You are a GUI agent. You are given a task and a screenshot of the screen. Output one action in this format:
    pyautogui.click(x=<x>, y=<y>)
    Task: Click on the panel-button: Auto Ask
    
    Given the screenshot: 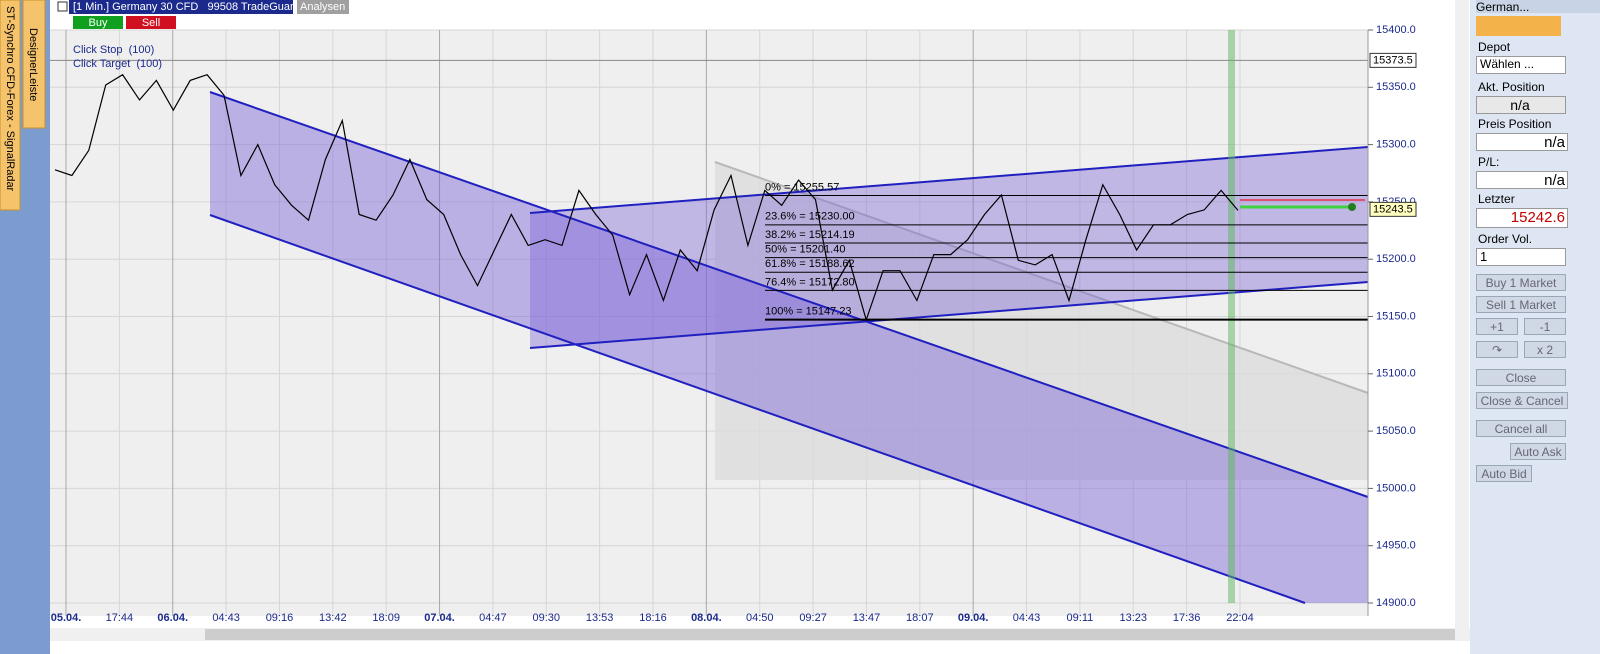 What is the action you would take?
    pyautogui.click(x=1538, y=451)
    